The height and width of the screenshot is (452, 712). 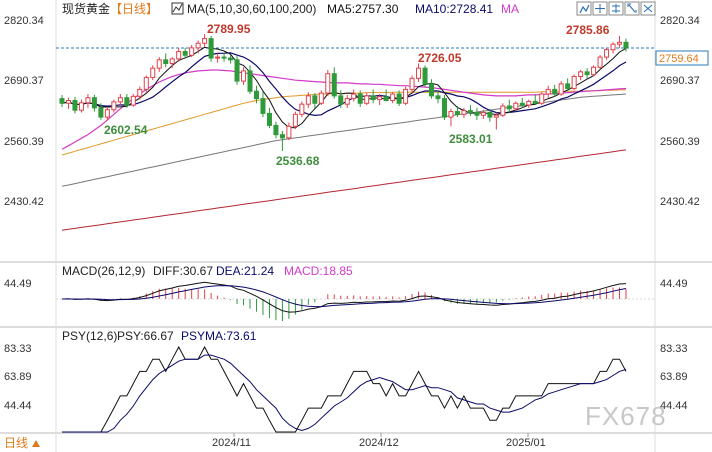 I want to click on time-axis: 2024/11 2024/12 2025/01, so click(x=379, y=441).